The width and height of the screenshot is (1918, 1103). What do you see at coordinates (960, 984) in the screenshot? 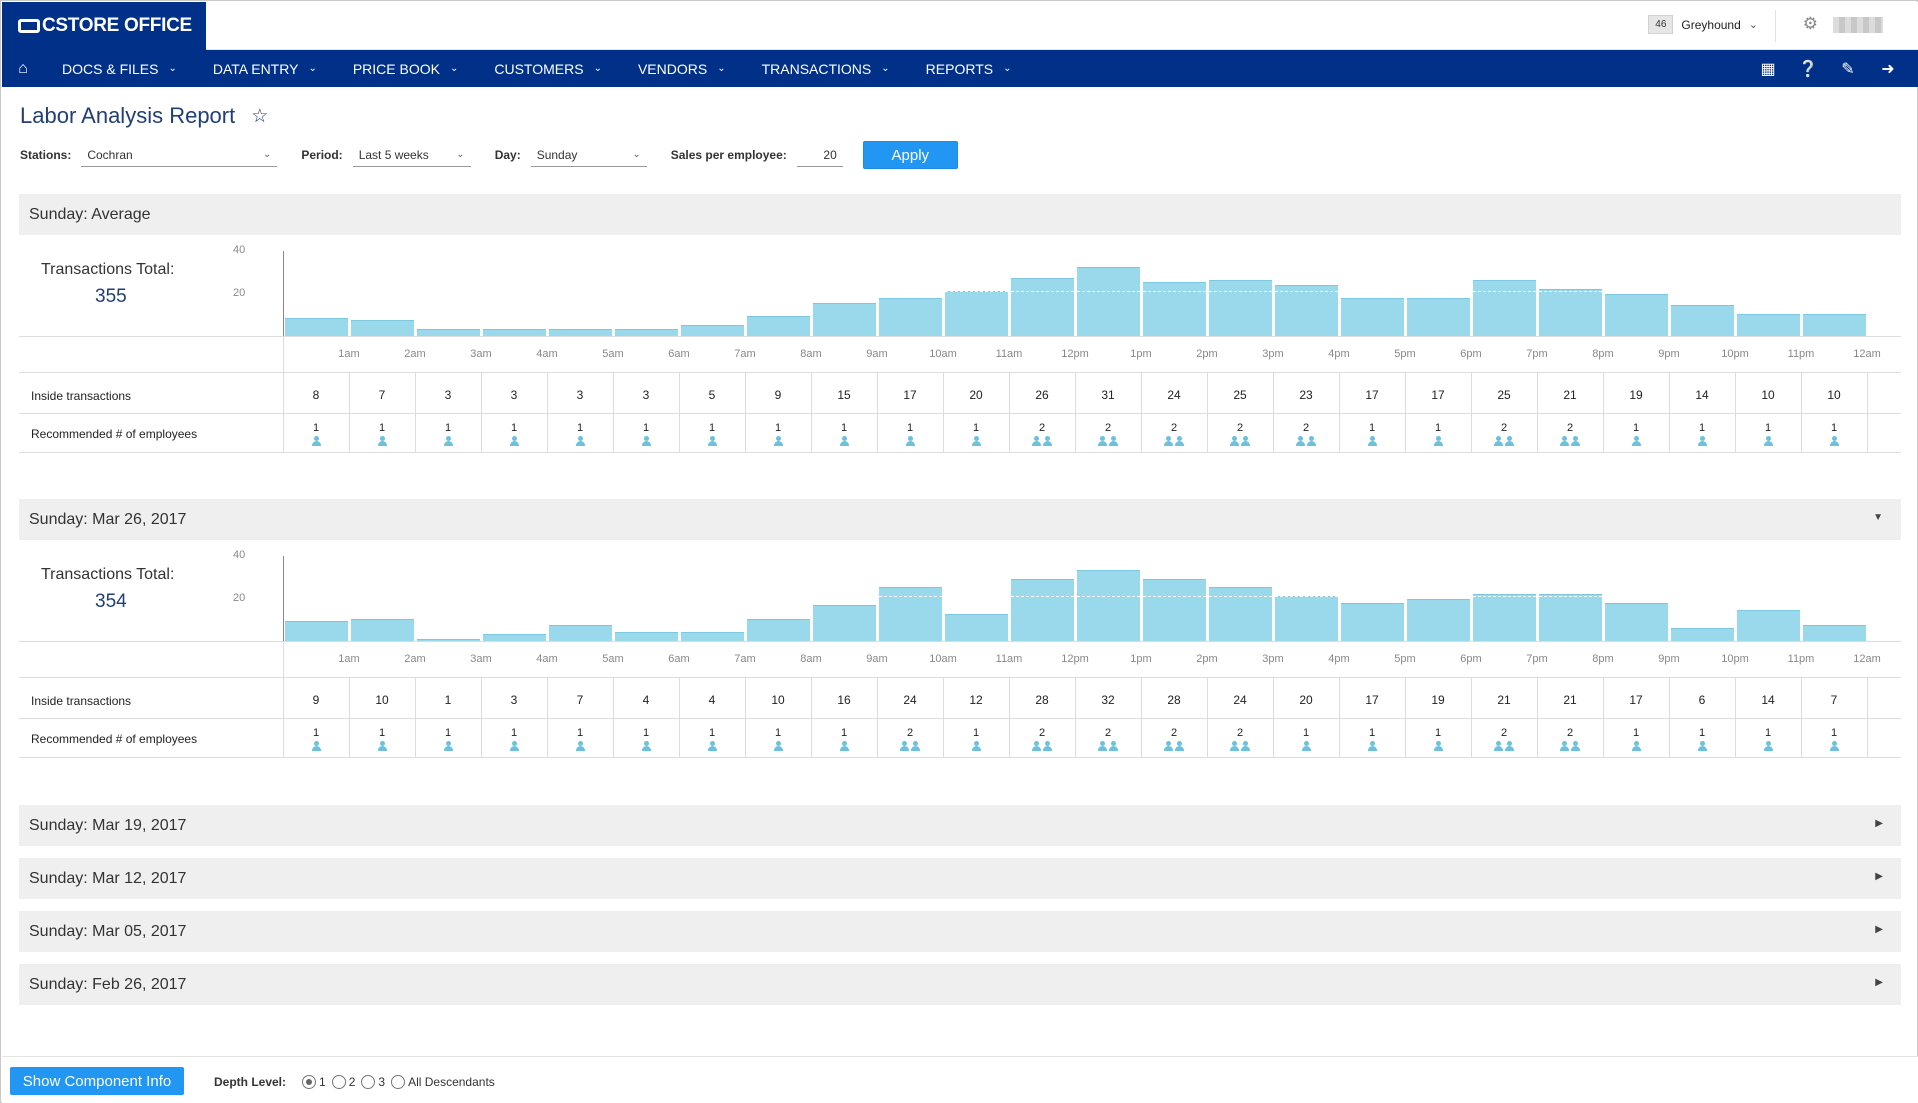
I see `section-header-collapsed: Sunday: Feb 26, 2017 ▶` at bounding box center [960, 984].